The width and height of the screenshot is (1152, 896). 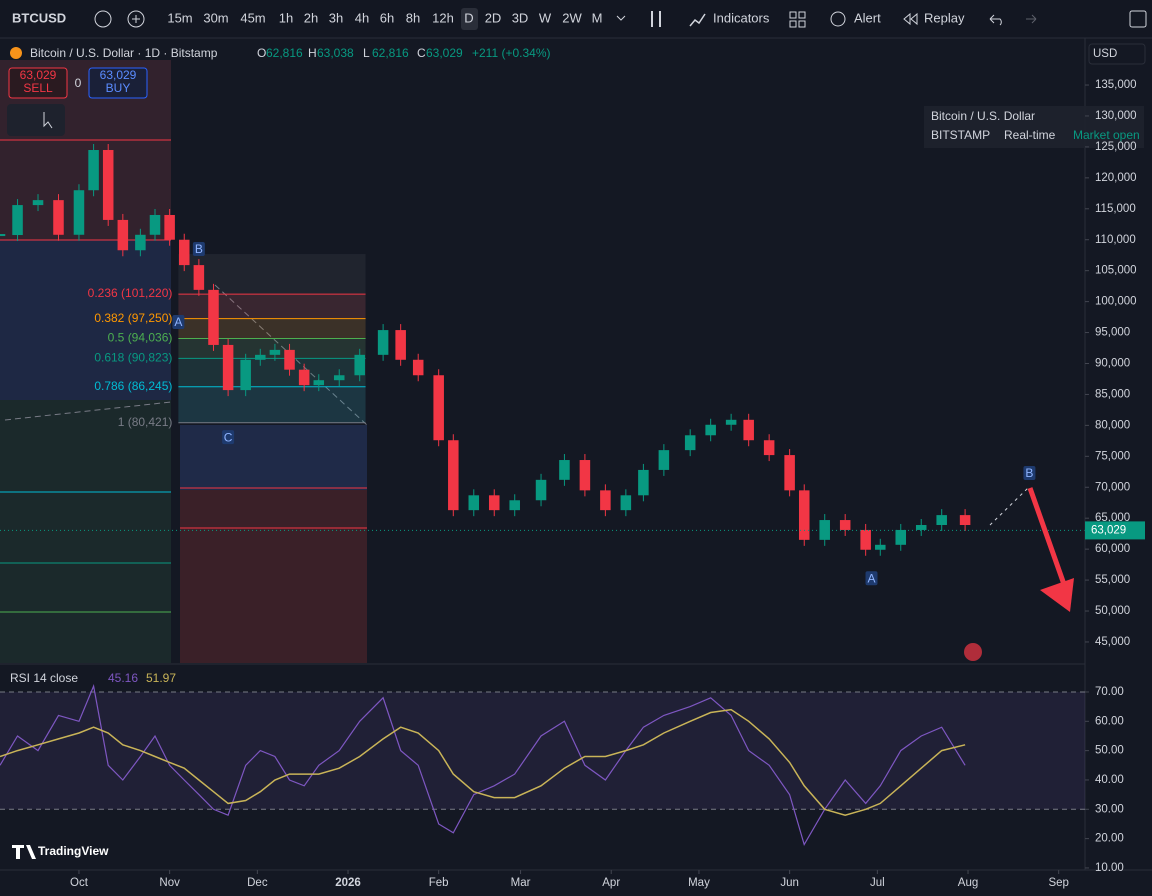 I want to click on indicators: Indicators, so click(x=741, y=17).